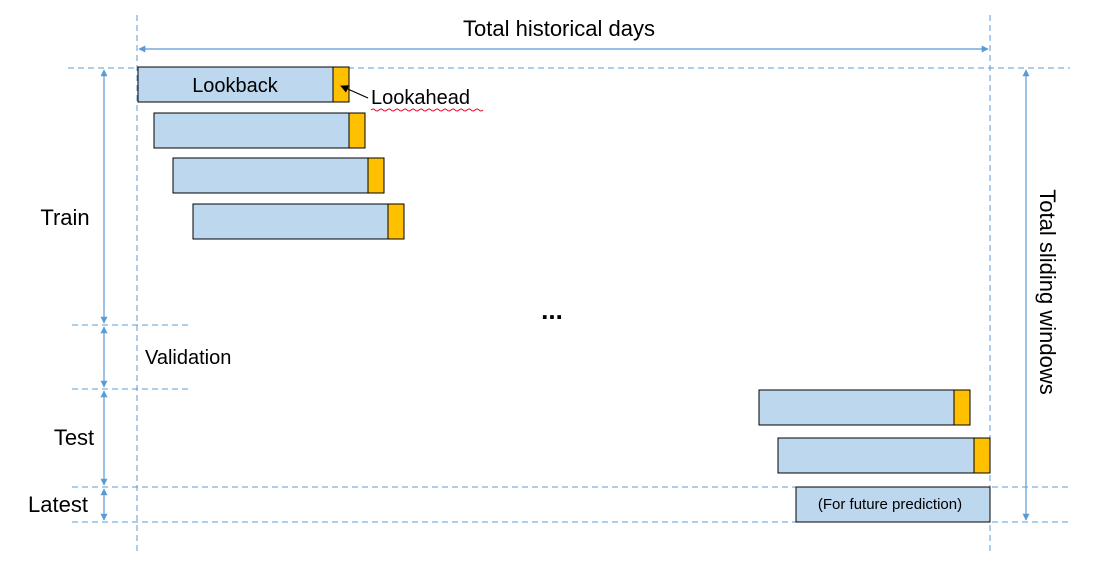 The height and width of the screenshot is (567, 1093). What do you see at coordinates (559, 28) in the screenshot?
I see `diagram-title: Total historical days` at bounding box center [559, 28].